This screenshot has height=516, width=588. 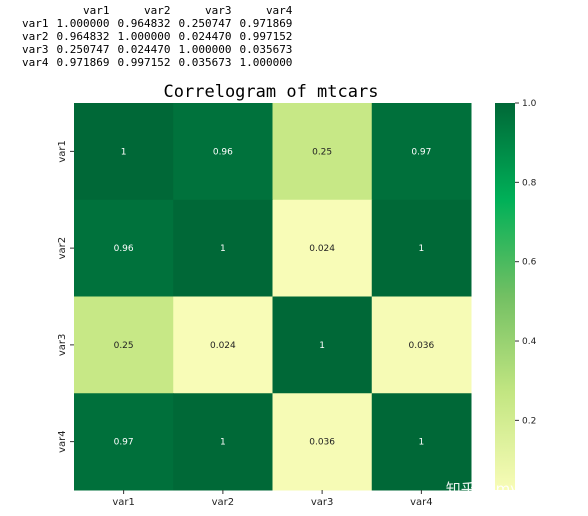 I want to click on x-tick-label: var1, so click(x=123, y=502).